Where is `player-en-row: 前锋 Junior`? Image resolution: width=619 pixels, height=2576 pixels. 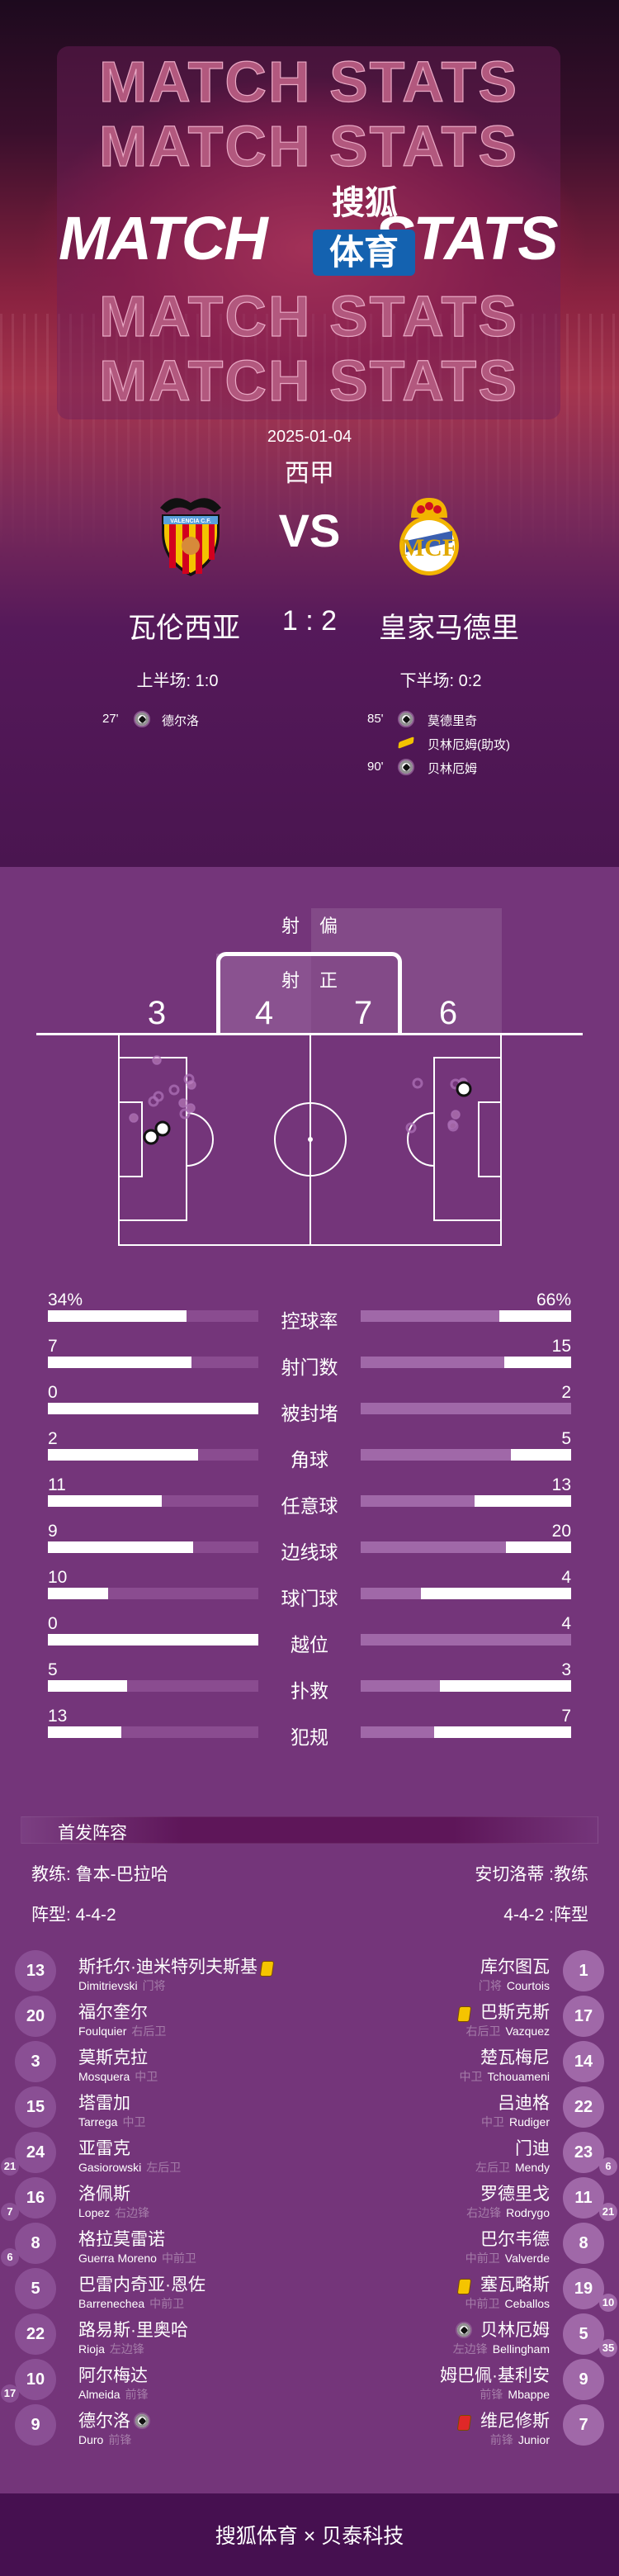
player-en-row: 前锋 Junior is located at coordinates (517, 2440).